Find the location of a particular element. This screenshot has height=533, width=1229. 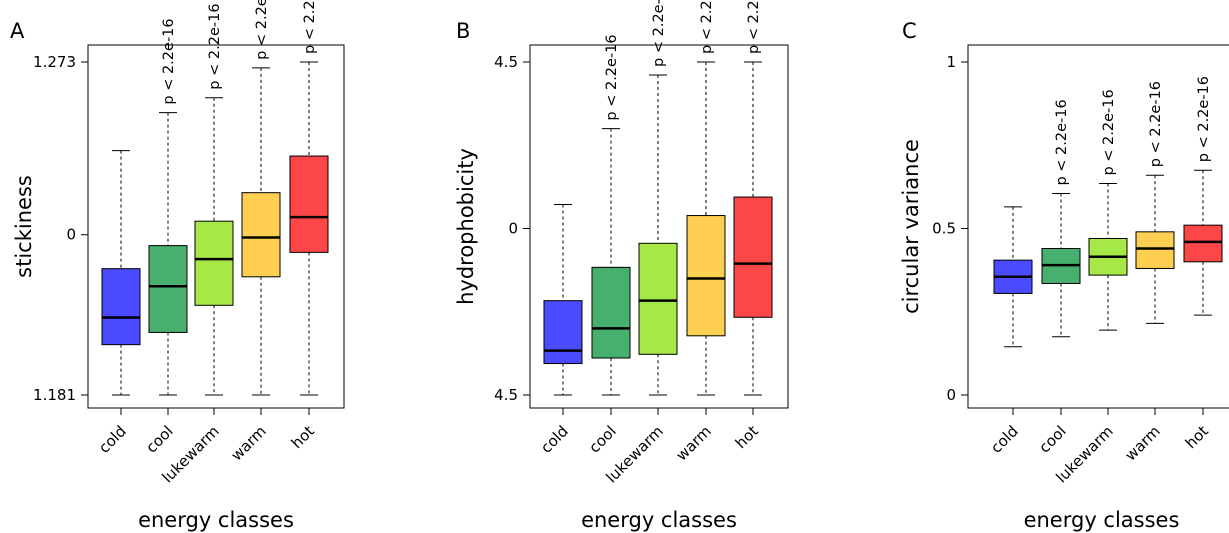

y-tick-label: 1 is located at coordinates (951, 62).